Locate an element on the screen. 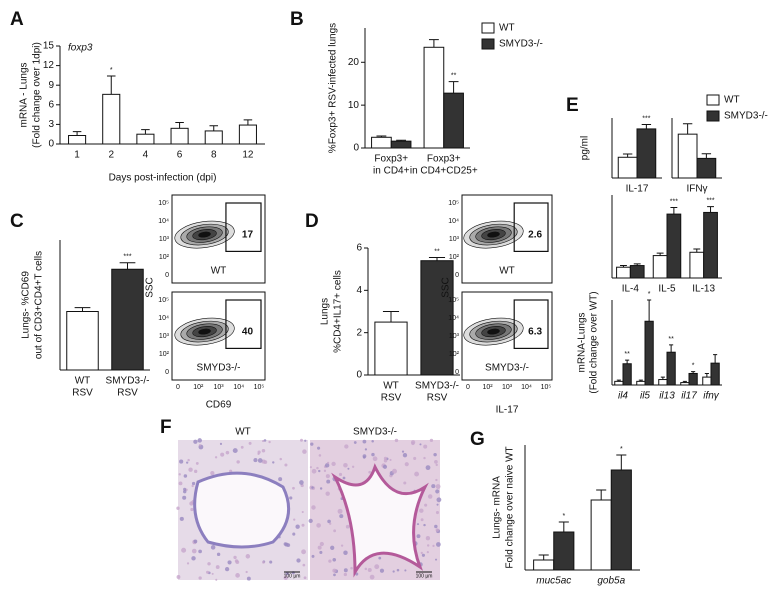 This screenshot has height=604, width=778. significance: *** is located at coordinates (710, 200).